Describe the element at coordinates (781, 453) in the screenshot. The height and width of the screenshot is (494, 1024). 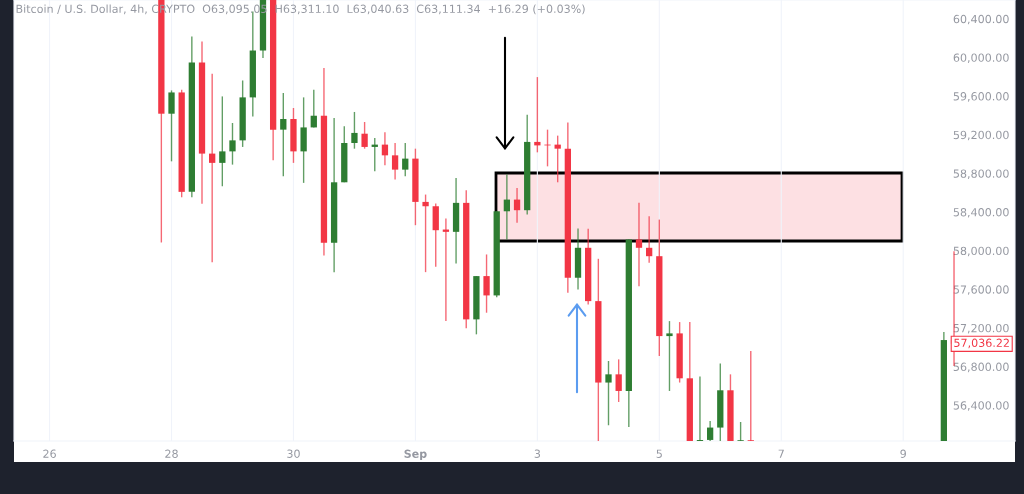
I see `x-tick-label: 7` at that location.